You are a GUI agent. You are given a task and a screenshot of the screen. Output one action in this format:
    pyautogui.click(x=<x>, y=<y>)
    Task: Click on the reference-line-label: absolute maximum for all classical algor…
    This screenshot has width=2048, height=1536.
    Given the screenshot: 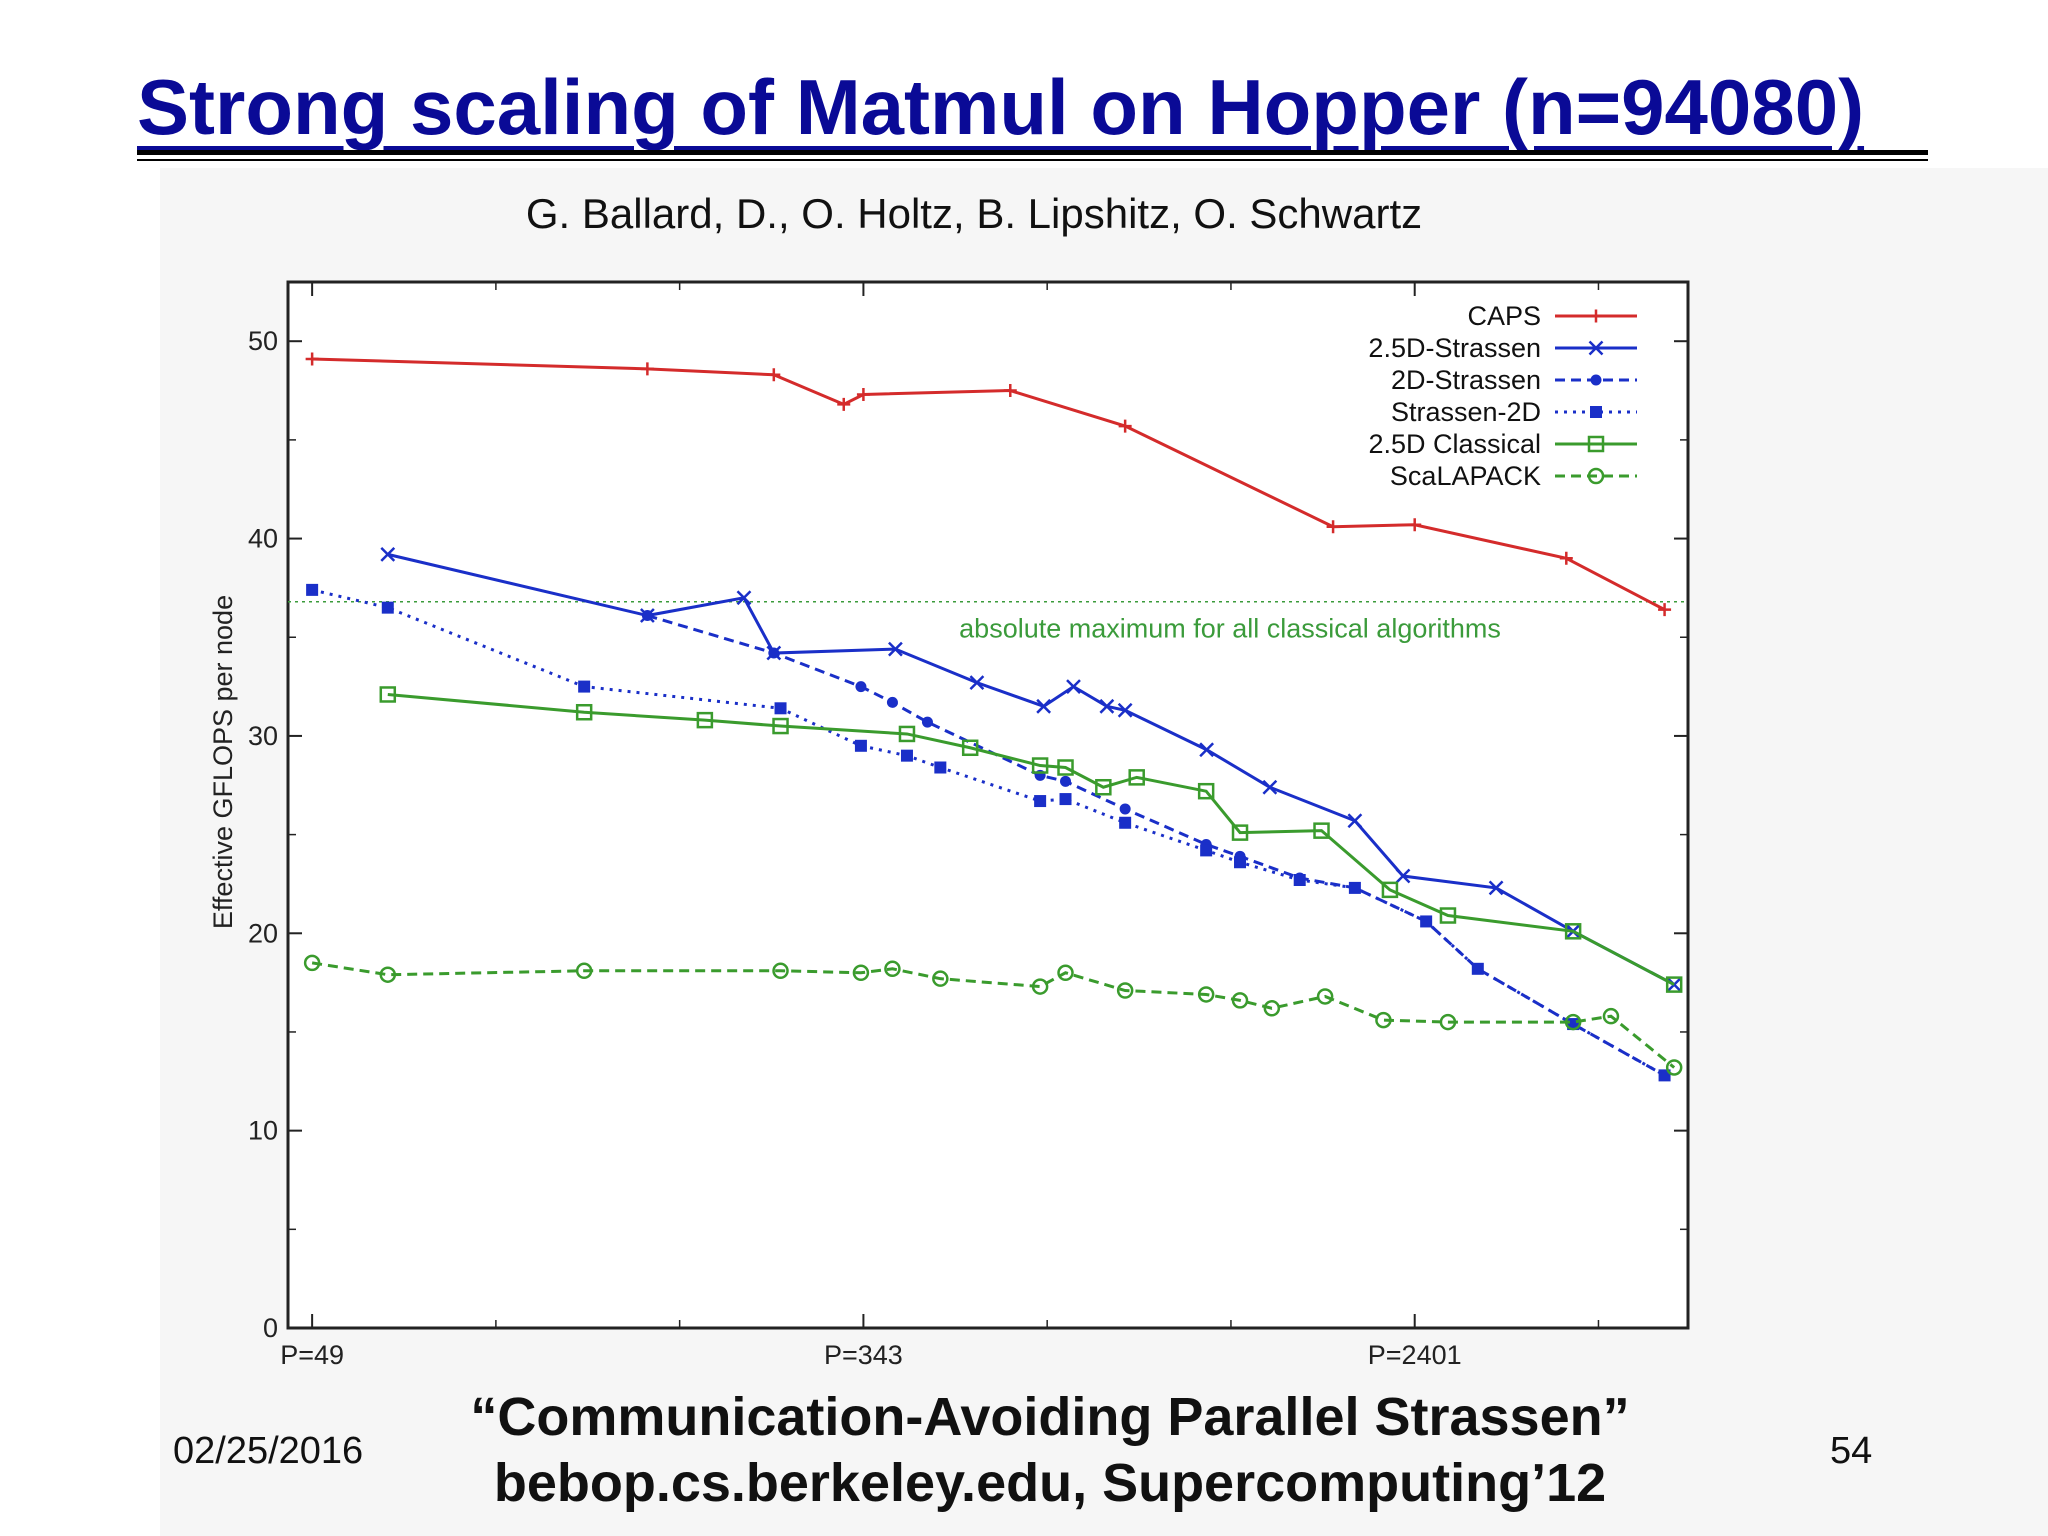 What is the action you would take?
    pyautogui.click(x=1230, y=629)
    